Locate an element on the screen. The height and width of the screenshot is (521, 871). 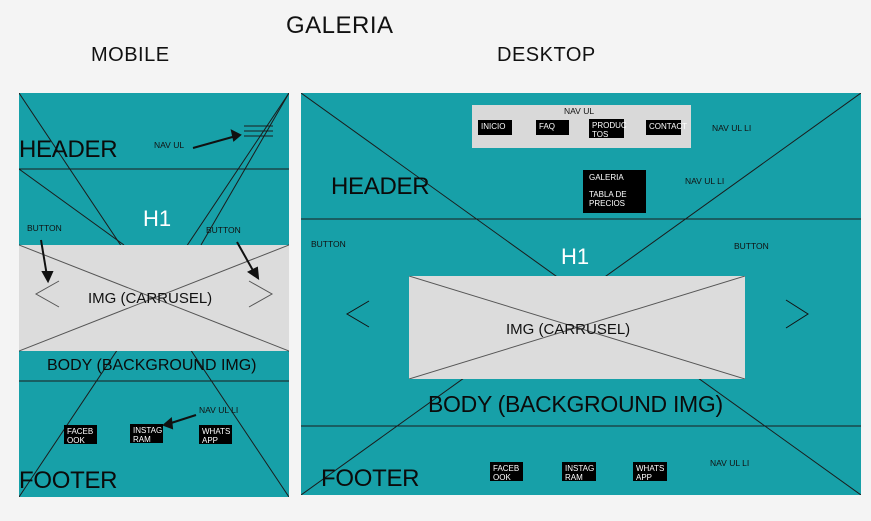
desktop-nav-faq: FAQ is located at coordinates (552, 127).